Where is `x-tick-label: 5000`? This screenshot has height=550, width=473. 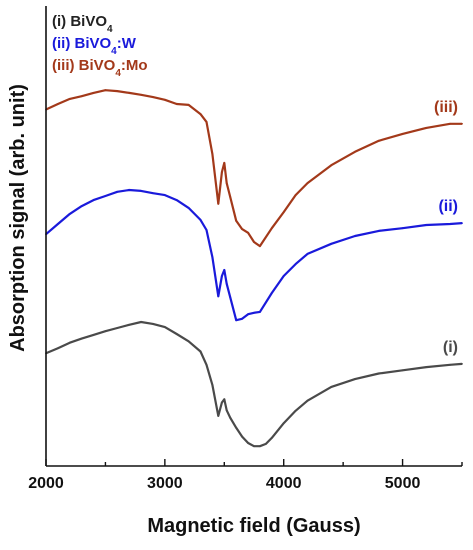
x-tick-label: 5000 is located at coordinates (403, 483).